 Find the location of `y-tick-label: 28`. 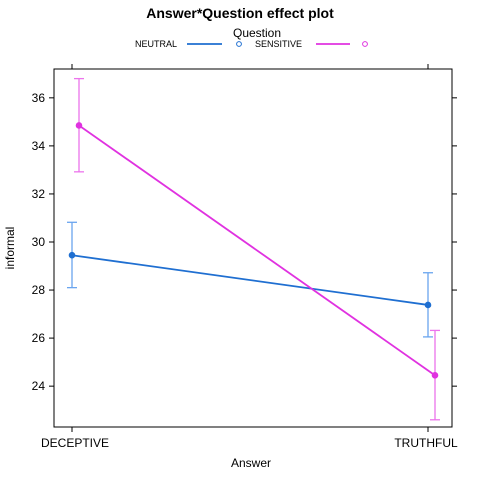

y-tick-label: 28 is located at coordinates (39, 290).